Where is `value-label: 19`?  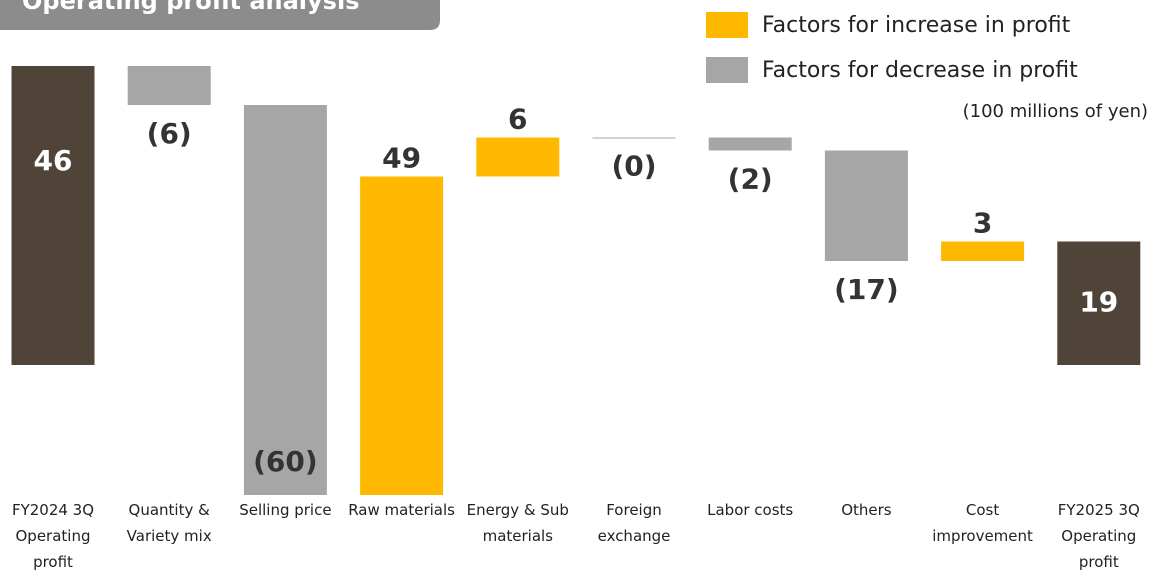
value-label: 19 is located at coordinates (1098, 301).